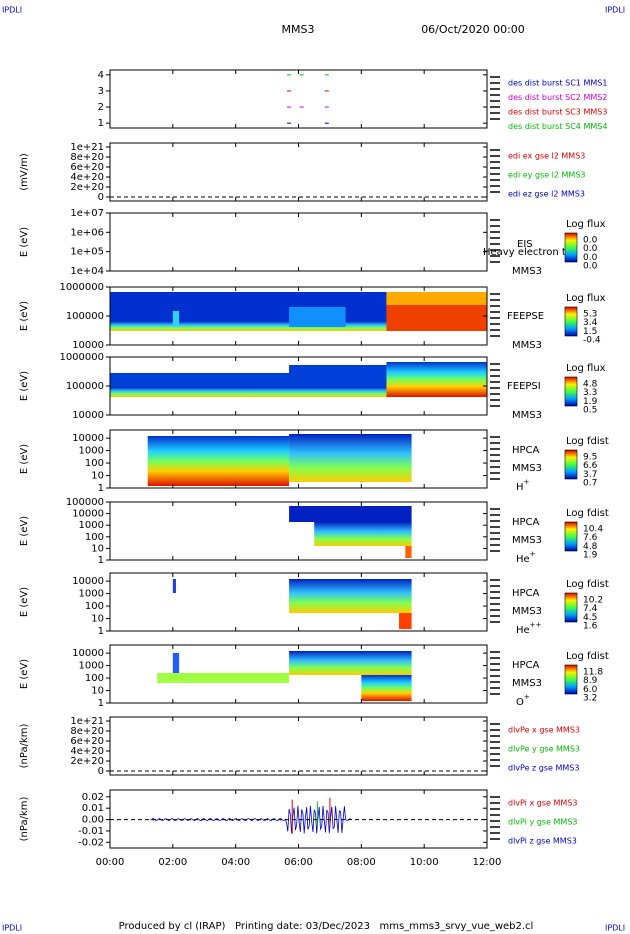  What do you see at coordinates (590, 690) in the screenshot?
I see `colorbar-label: 6.0` at bounding box center [590, 690].